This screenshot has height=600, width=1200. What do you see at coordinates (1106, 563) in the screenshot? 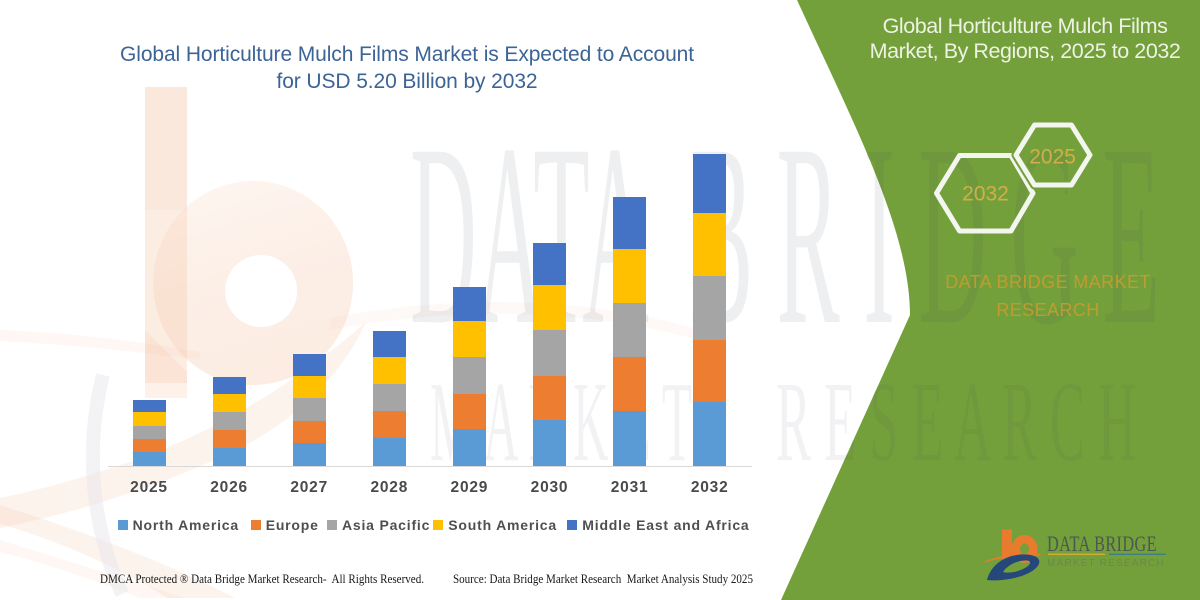
I see `svg-text: MARKET RESEARCH` at bounding box center [1106, 563].